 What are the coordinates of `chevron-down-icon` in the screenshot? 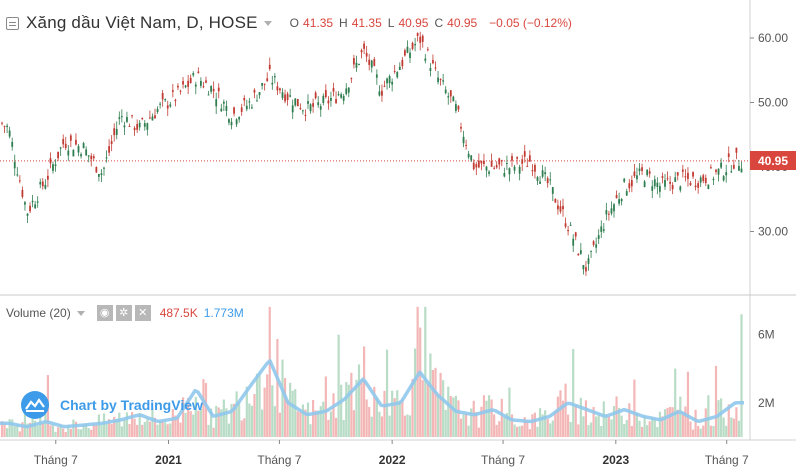 It's located at (267, 23).